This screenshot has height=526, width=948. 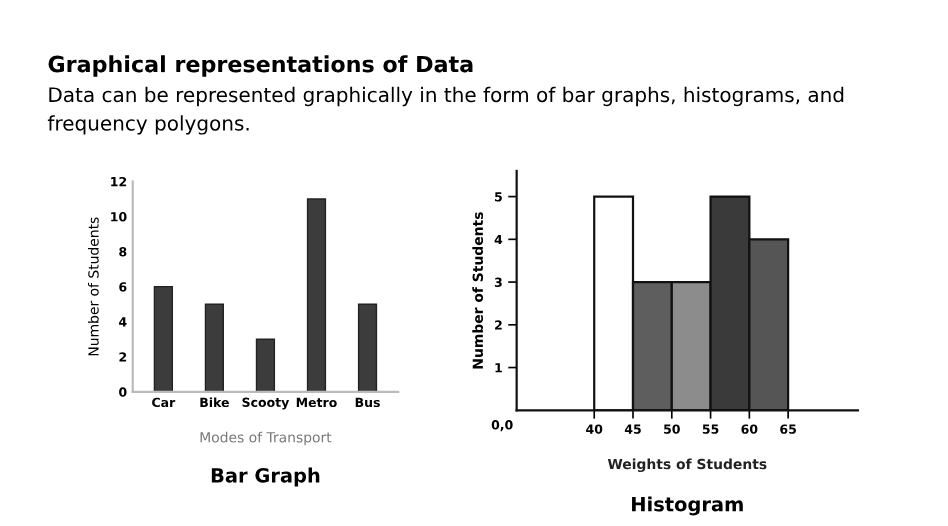 What do you see at coordinates (687, 506) in the screenshot?
I see `text: Histogram` at bounding box center [687, 506].